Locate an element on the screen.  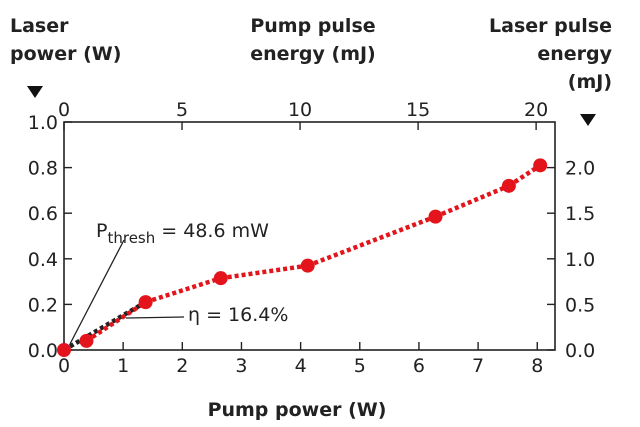
x-tick-label: 1 is located at coordinates (123, 366).